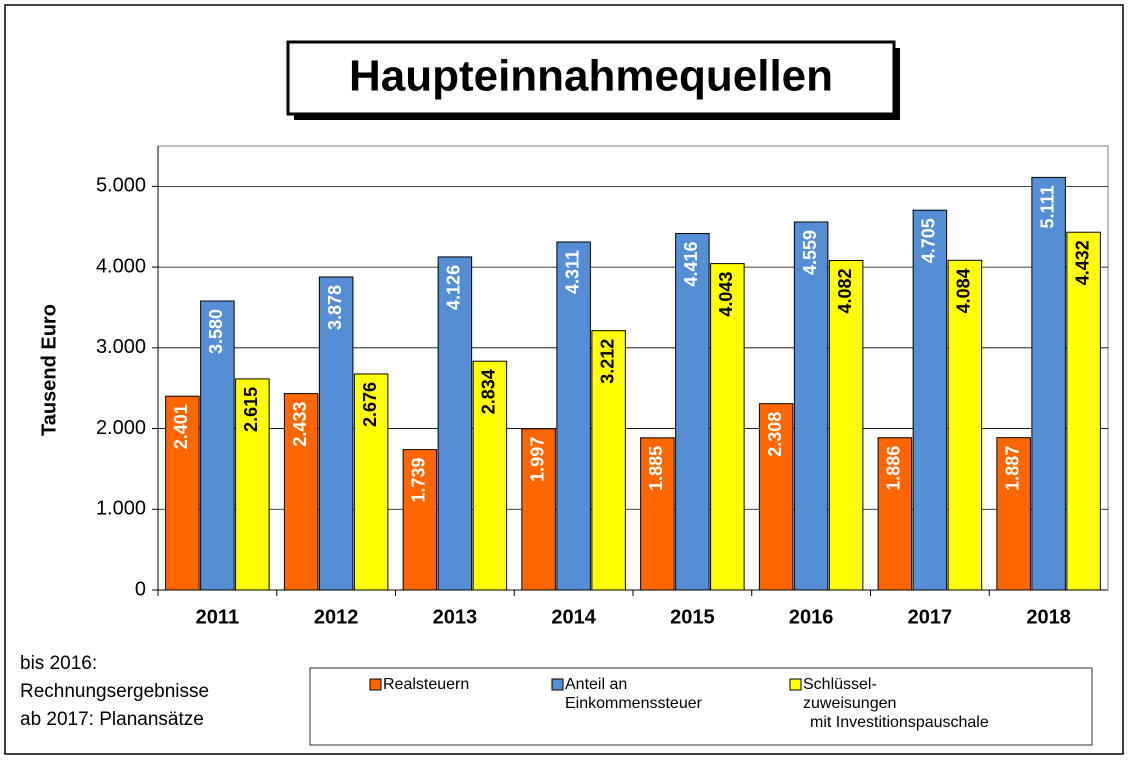  What do you see at coordinates (537, 459) in the screenshot?
I see `data-label: 1.997` at bounding box center [537, 459].